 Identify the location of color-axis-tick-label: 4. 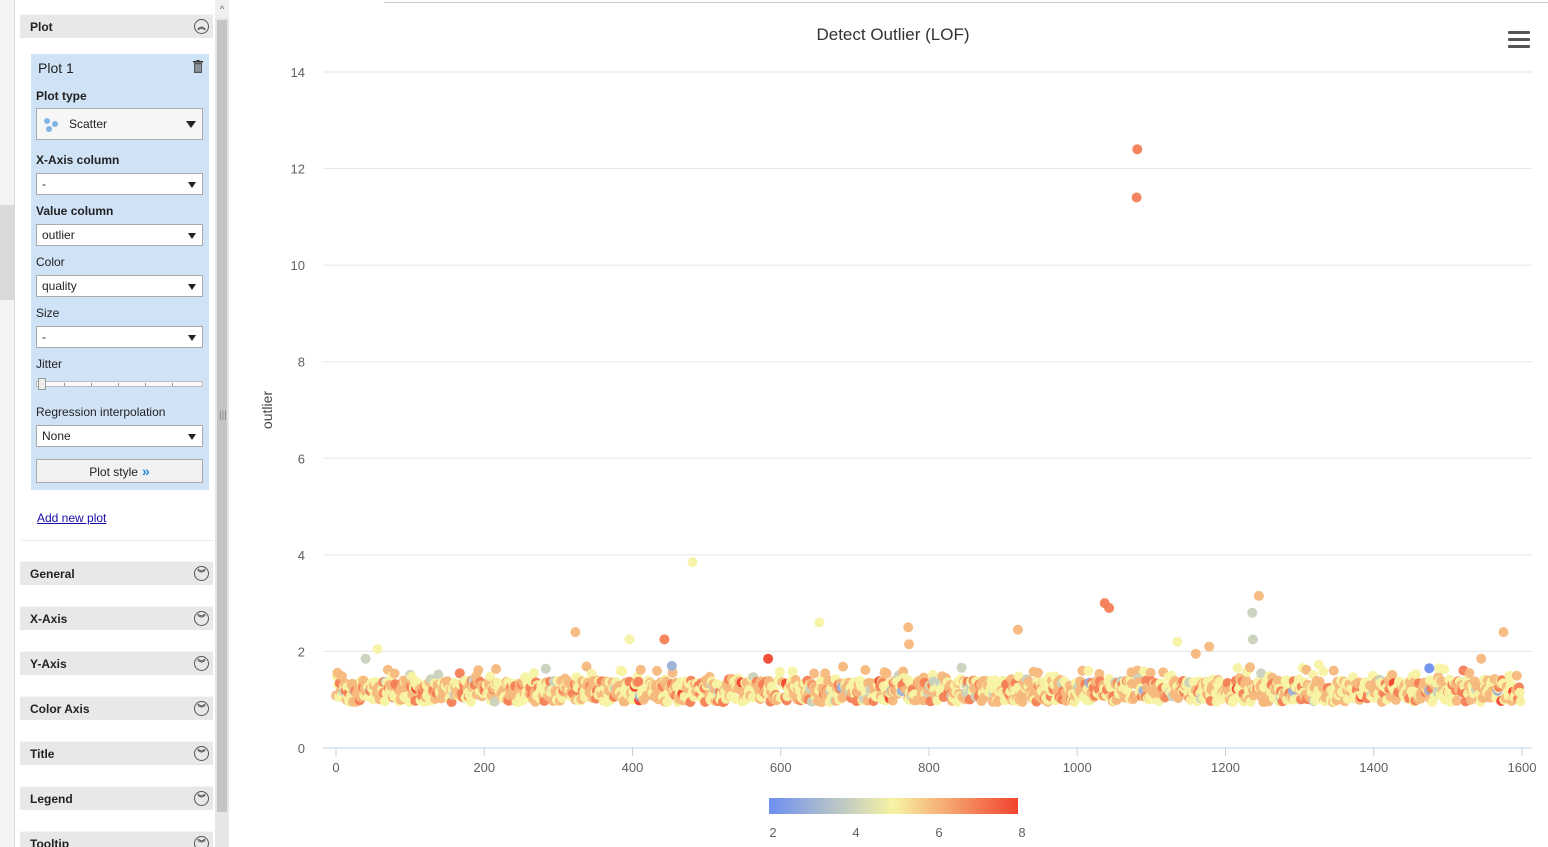
(855, 832).